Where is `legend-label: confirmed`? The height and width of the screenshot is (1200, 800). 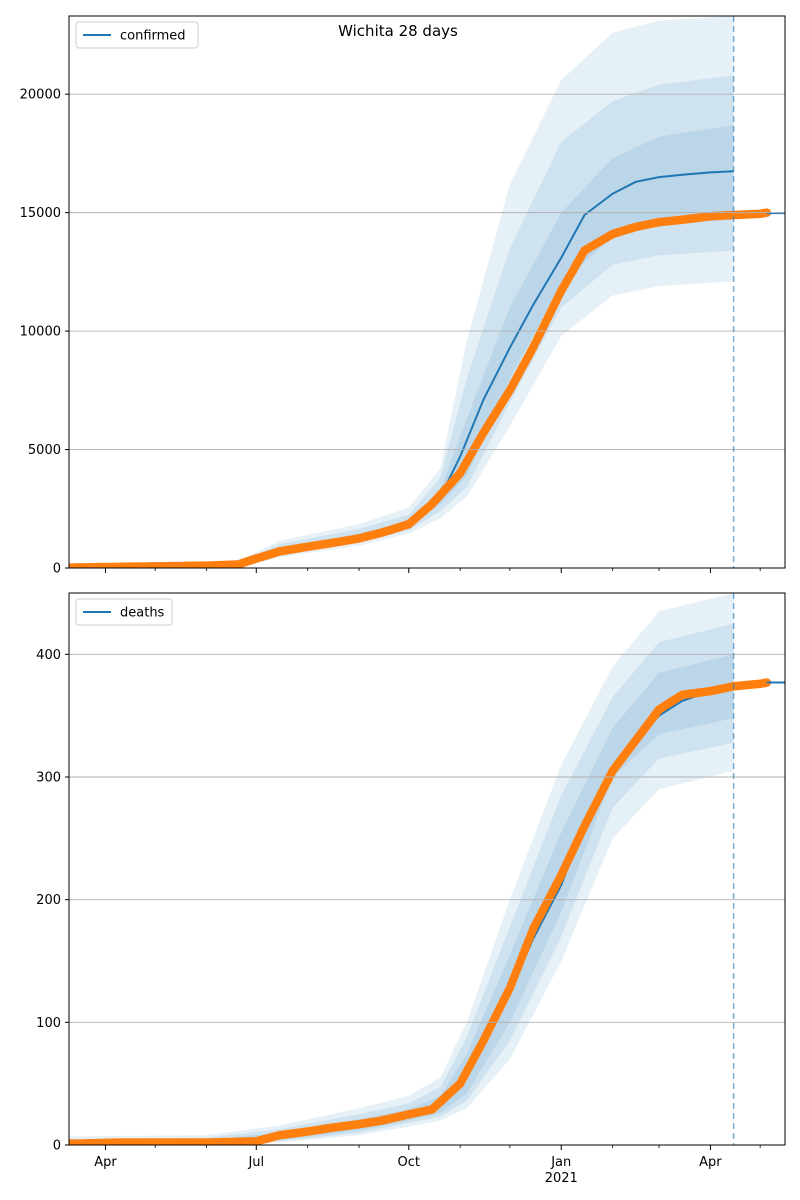
legend-label: confirmed is located at coordinates (153, 36).